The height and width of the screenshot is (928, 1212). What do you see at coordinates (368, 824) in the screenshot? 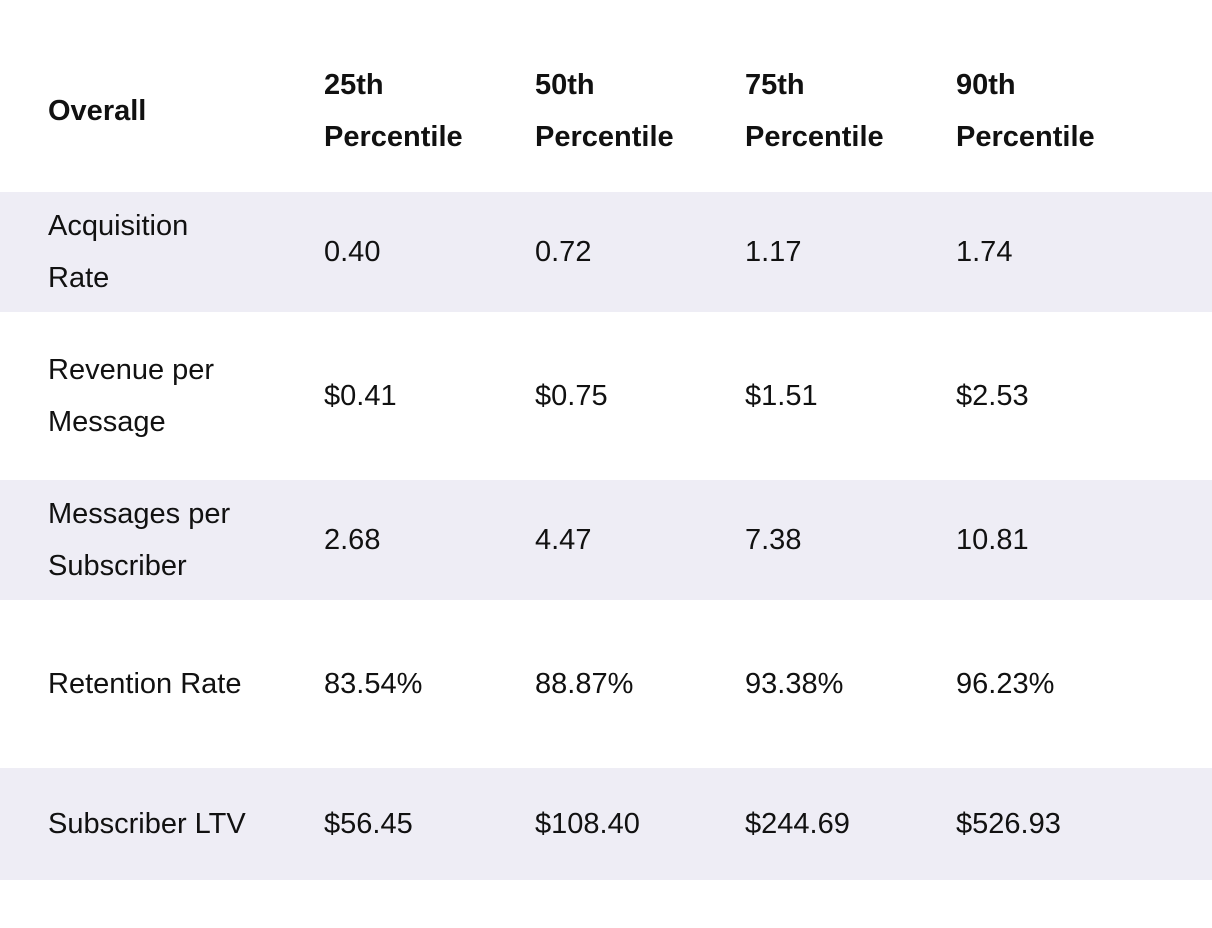
I see `value-cell: $56.45` at bounding box center [368, 824].